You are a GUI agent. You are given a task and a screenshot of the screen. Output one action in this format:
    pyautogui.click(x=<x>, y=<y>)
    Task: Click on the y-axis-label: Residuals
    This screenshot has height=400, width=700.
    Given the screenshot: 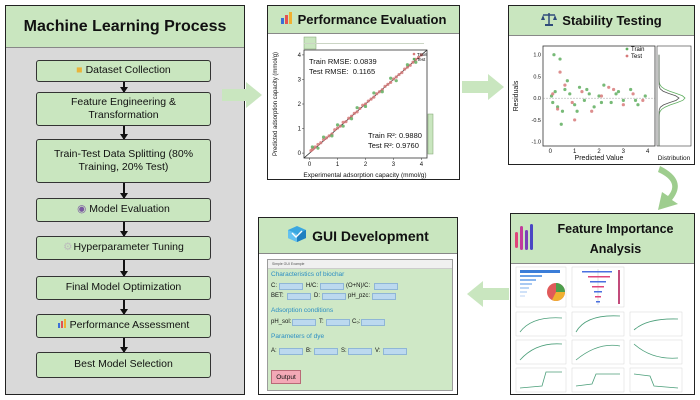 What is the action you would take?
    pyautogui.click(x=516, y=95)
    